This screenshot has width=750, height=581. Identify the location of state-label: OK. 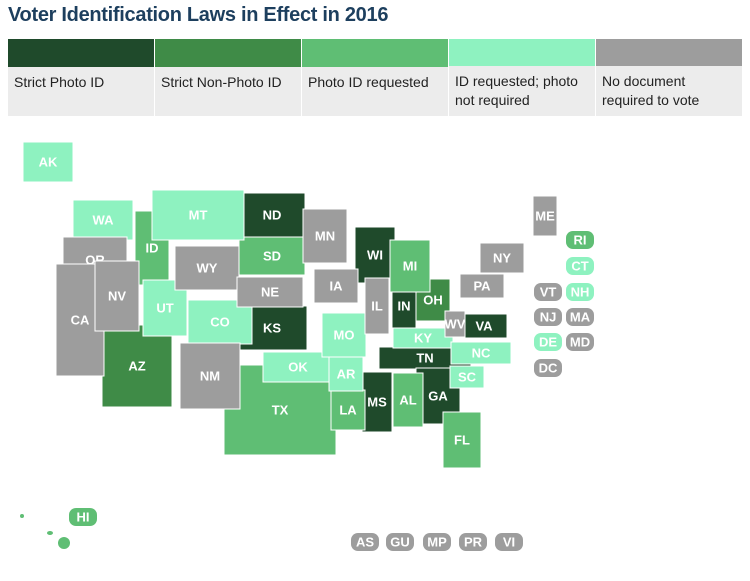
(298, 366).